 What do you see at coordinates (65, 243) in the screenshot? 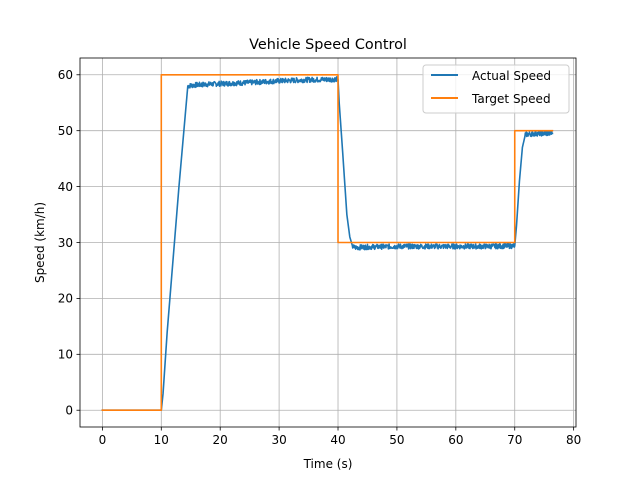
I see `y-tick-label: 30` at bounding box center [65, 243].